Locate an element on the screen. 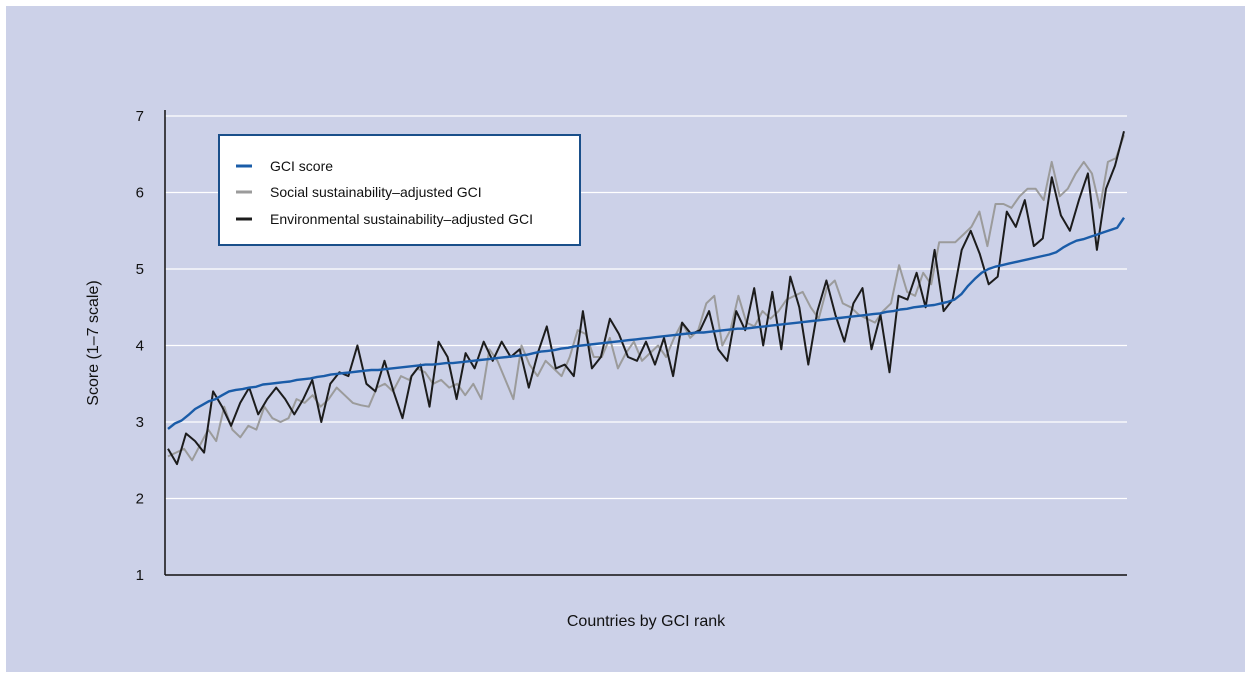  y-tick-label: 7 is located at coordinates (140, 116).